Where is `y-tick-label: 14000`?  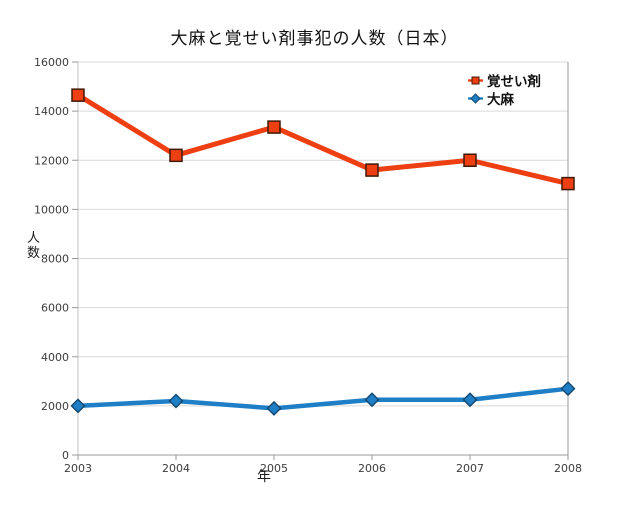 y-tick-label: 14000 is located at coordinates (51, 111).